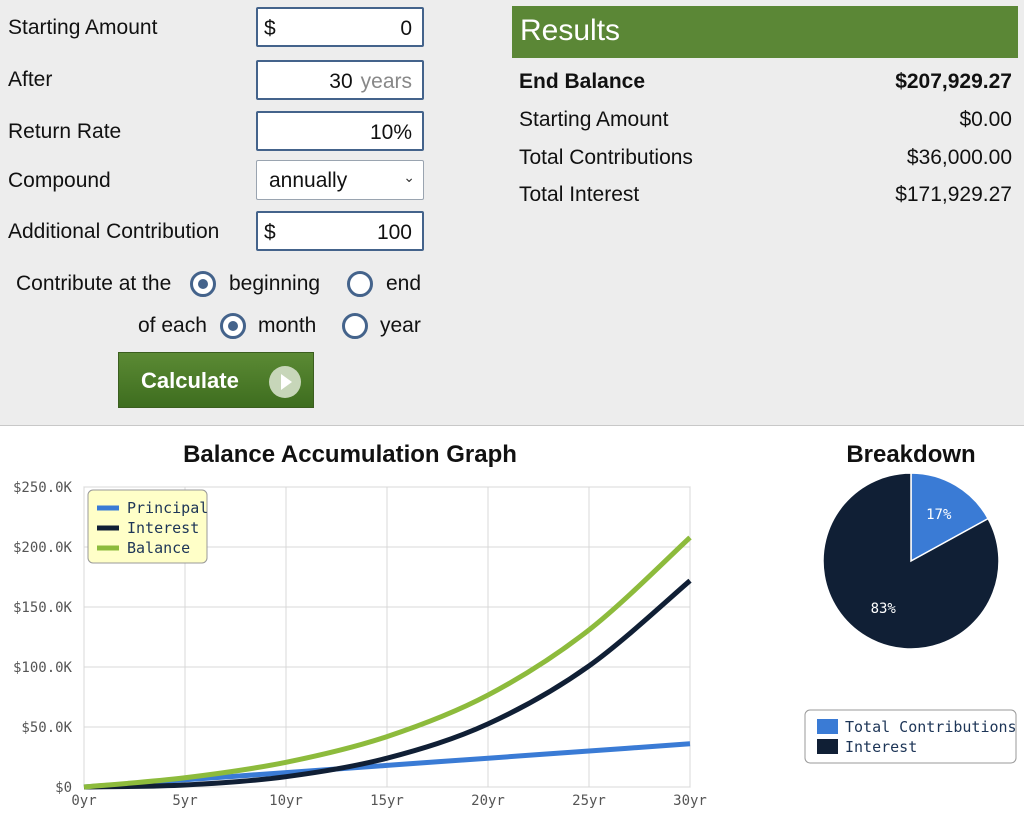 This screenshot has height=818, width=1024. I want to click on contribute-at-label: Contribute at the, so click(94, 283).